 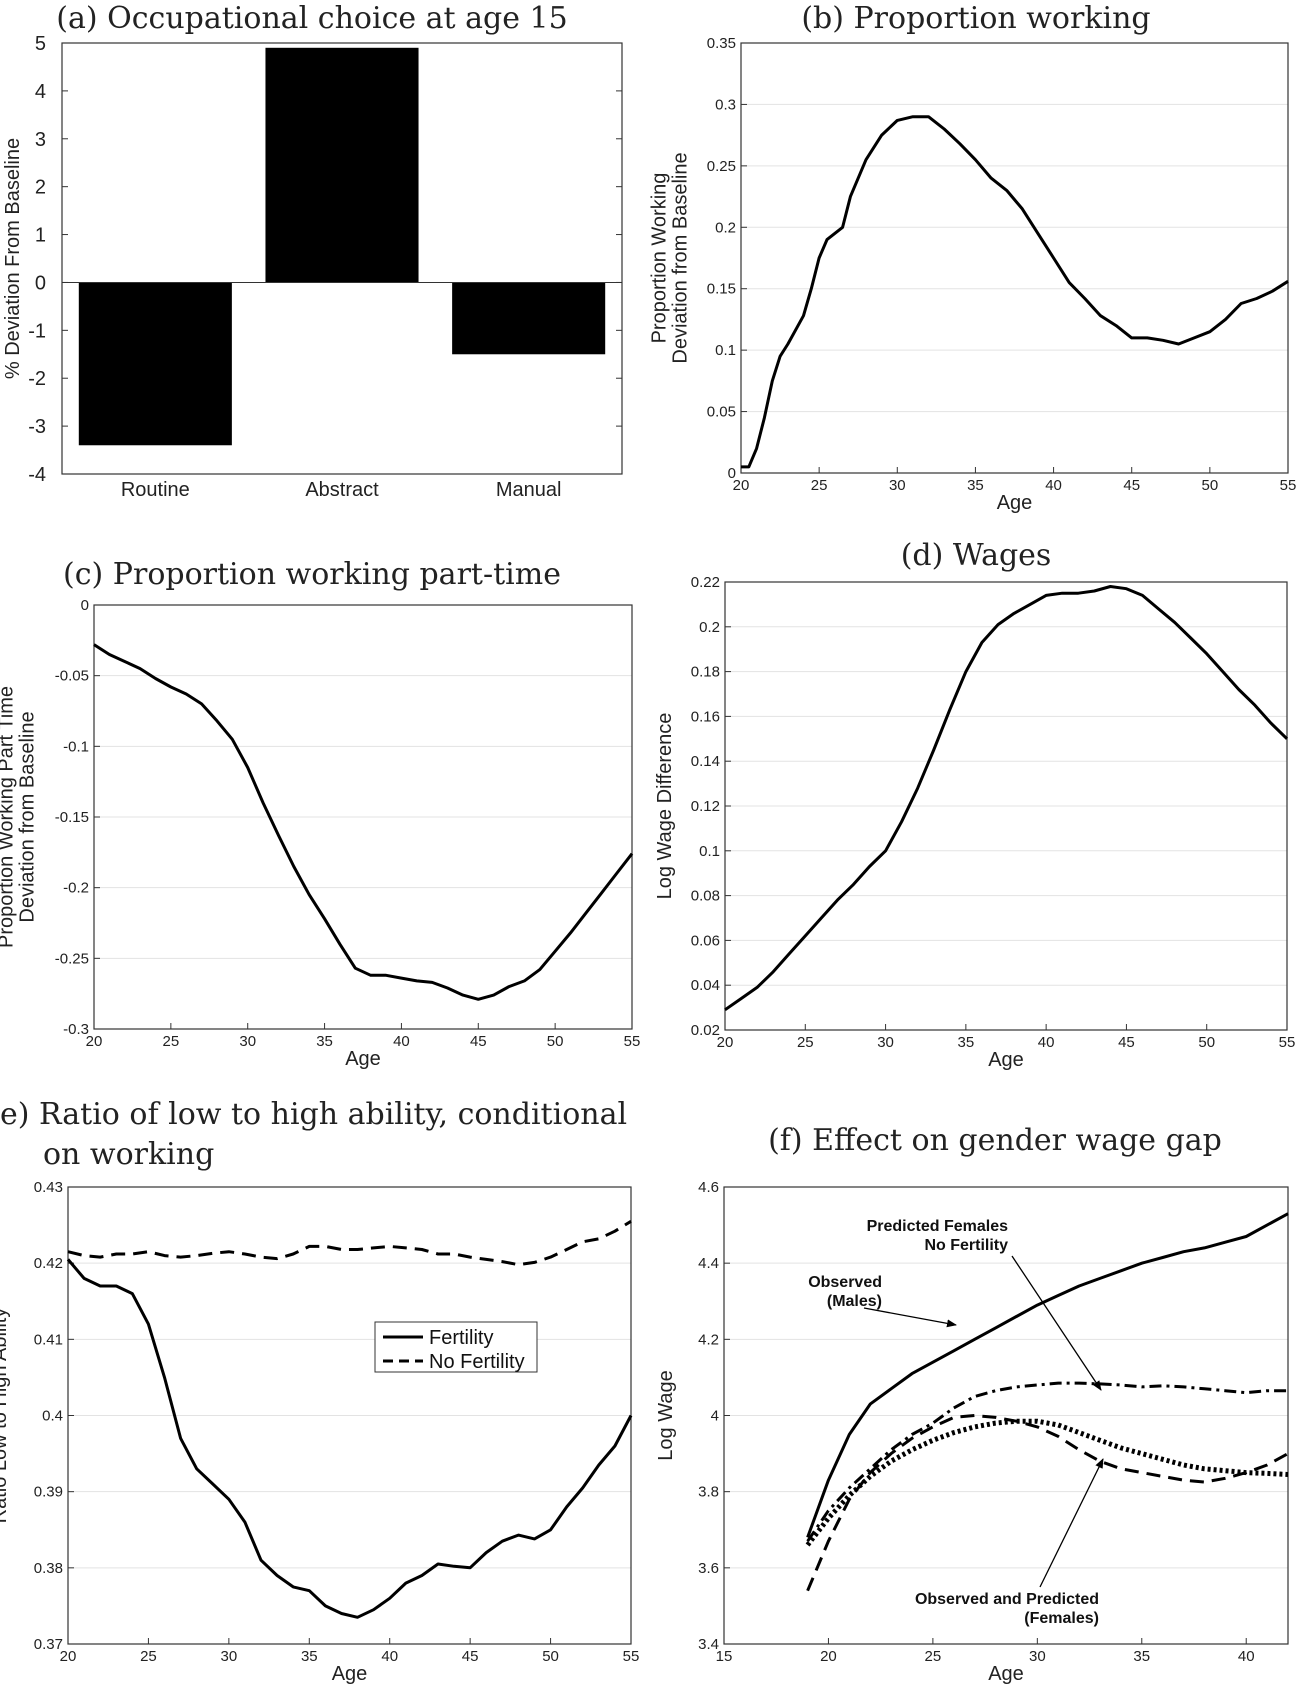 I want to click on y-tick-label: 0.05, so click(x=721, y=412).